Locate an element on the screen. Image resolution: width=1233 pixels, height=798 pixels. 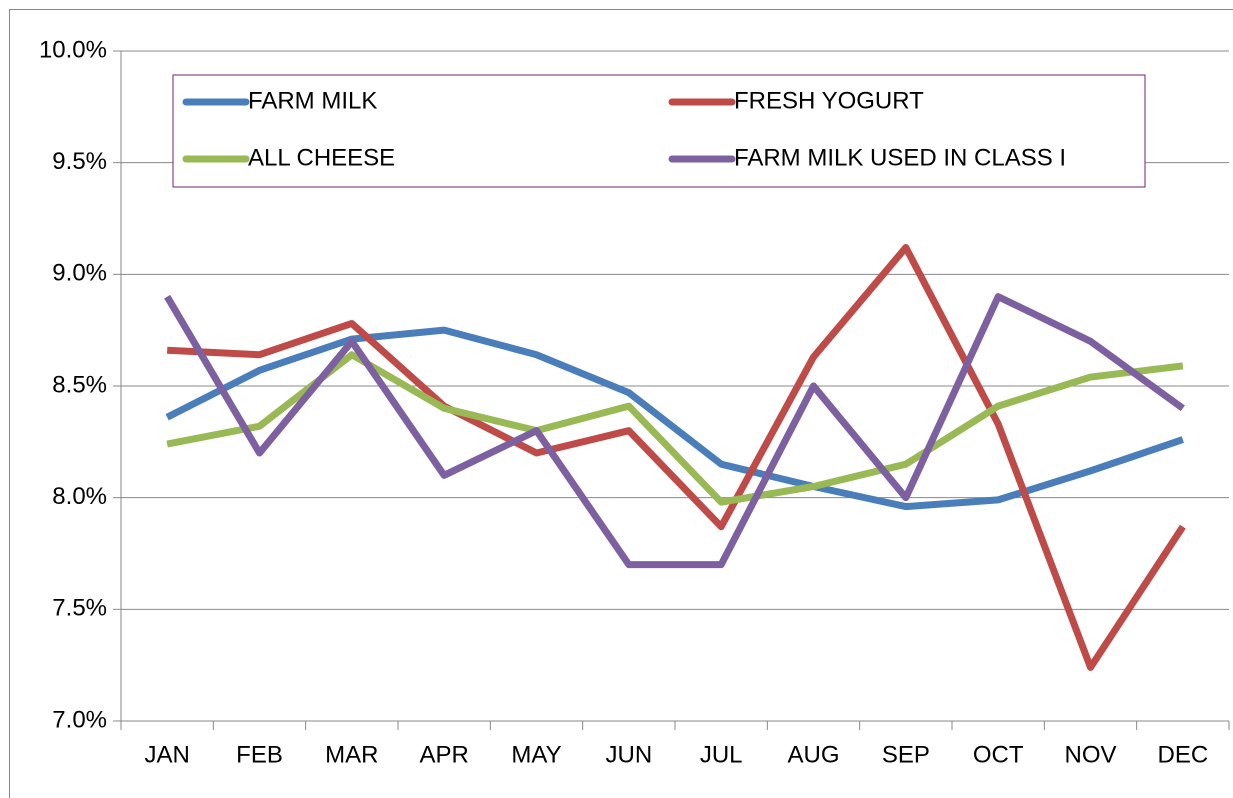
x-tick-label: MAR is located at coordinates (351, 754).